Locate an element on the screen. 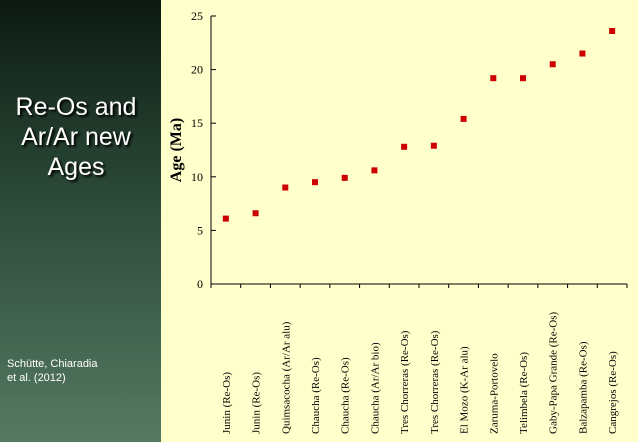  x-tick-label: El Mozo (K-Ar alu) is located at coordinates (465, 390).